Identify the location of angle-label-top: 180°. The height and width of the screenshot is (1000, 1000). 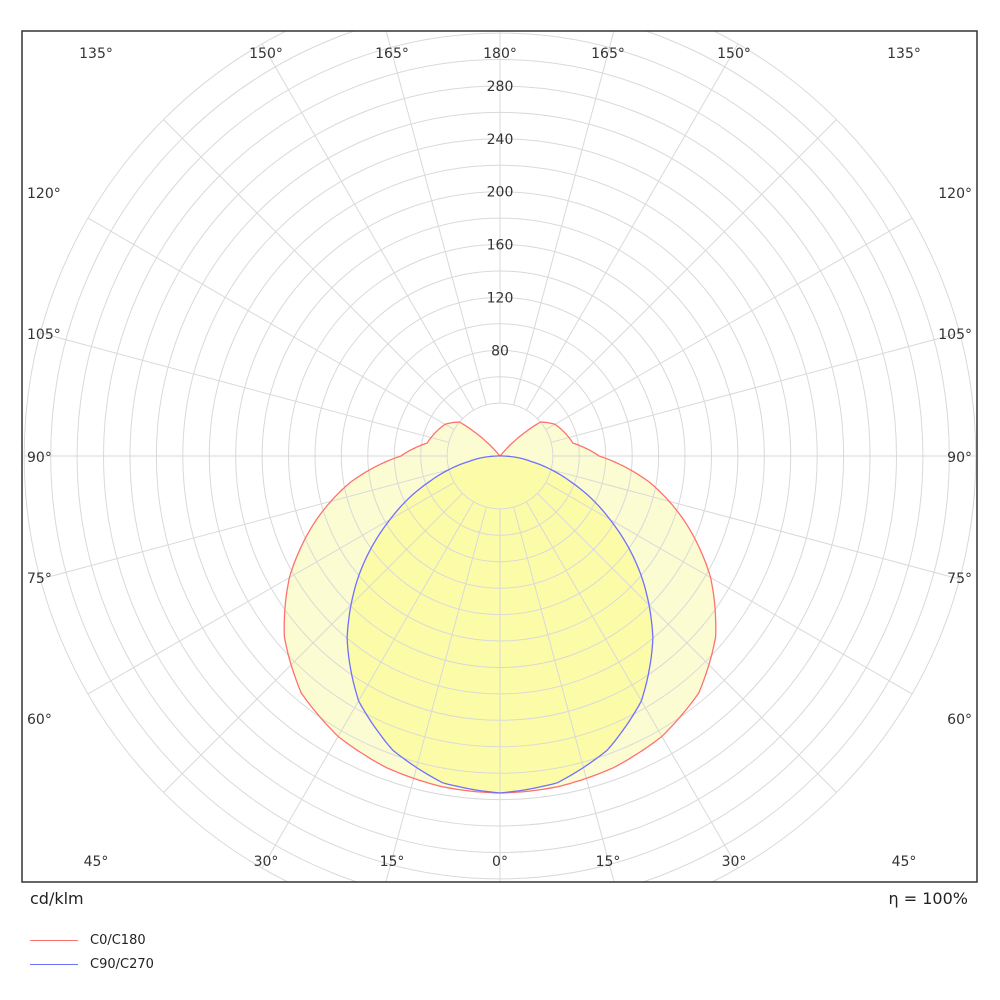
(500, 54).